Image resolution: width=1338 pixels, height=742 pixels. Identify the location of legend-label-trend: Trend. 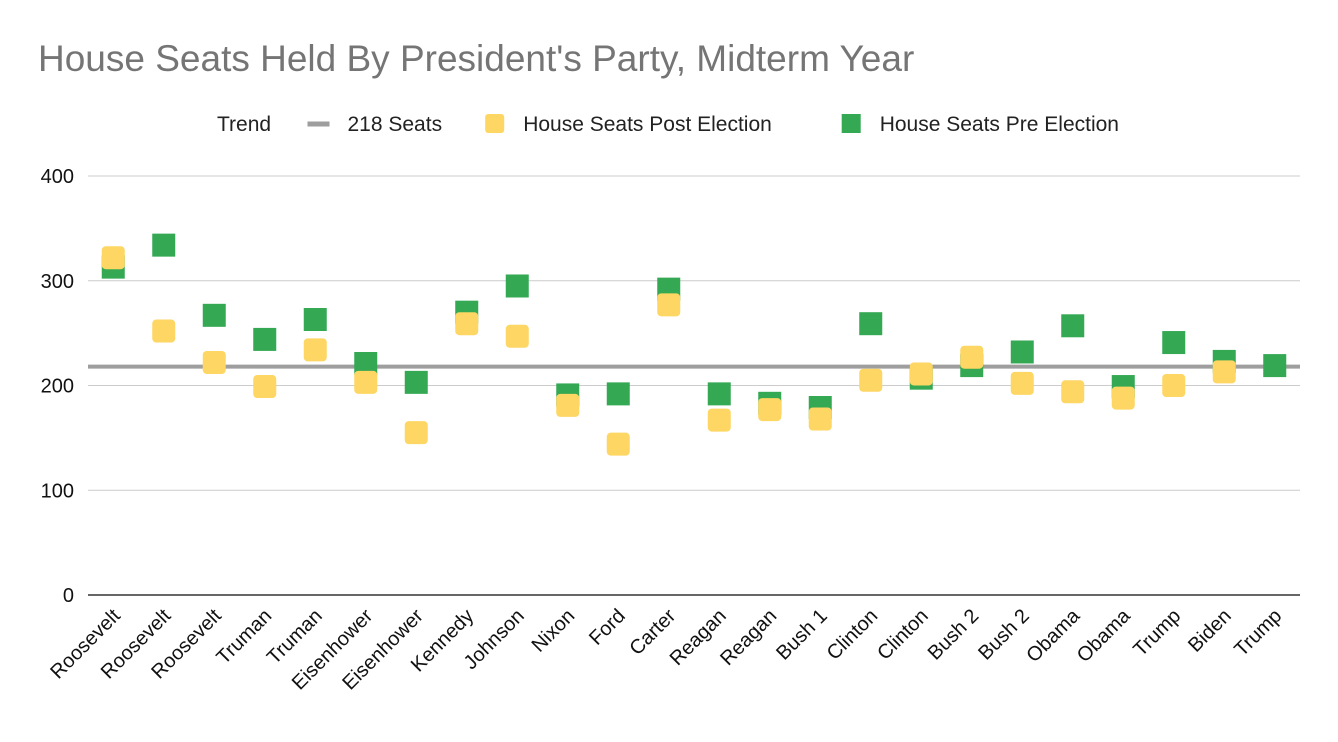
(244, 124).